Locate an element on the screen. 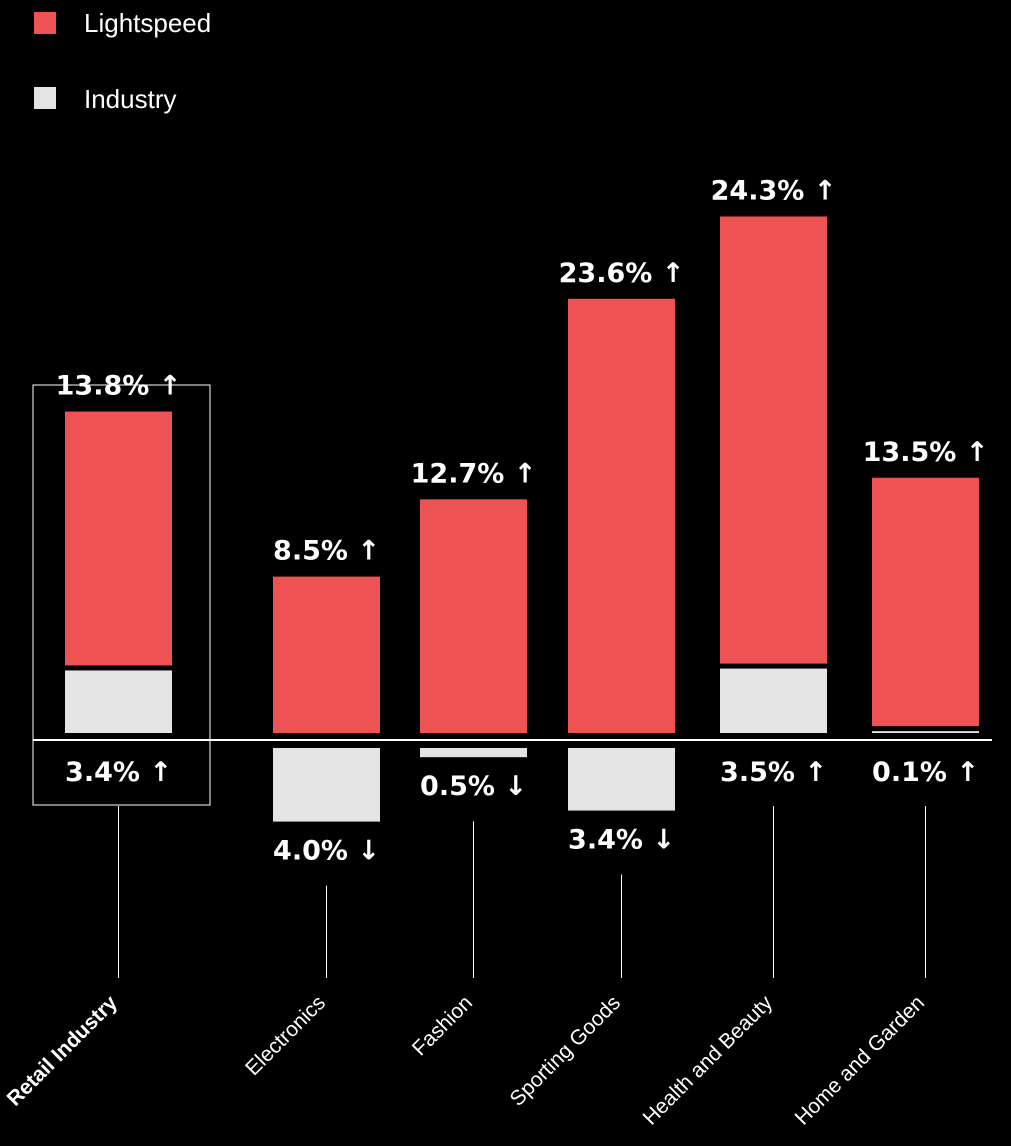 The image size is (1011, 1146). bar-industry-health-and-beauty is located at coordinates (773, 700).